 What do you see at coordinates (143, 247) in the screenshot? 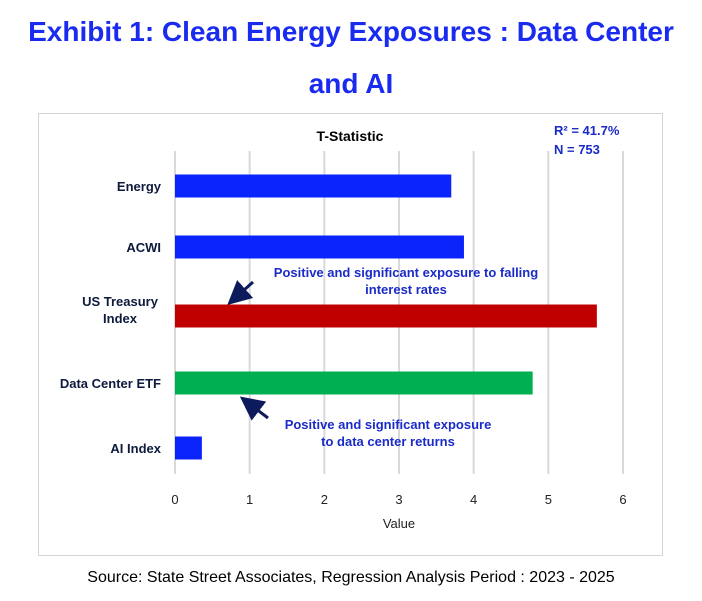
I see `category-label: ACWI` at bounding box center [143, 247].